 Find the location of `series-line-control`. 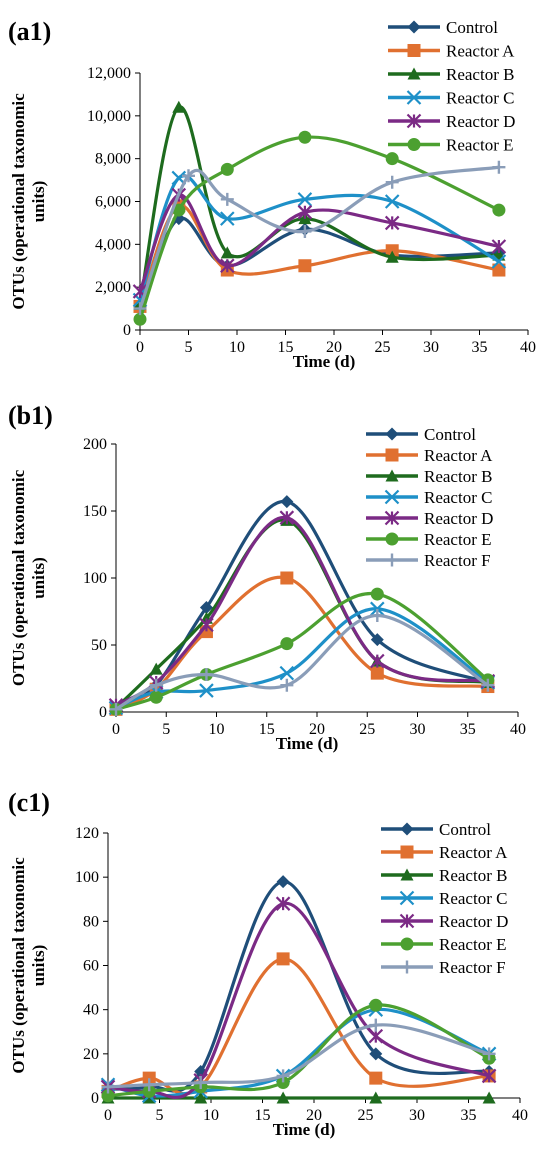

series-line-control is located at coordinates (298, 986).